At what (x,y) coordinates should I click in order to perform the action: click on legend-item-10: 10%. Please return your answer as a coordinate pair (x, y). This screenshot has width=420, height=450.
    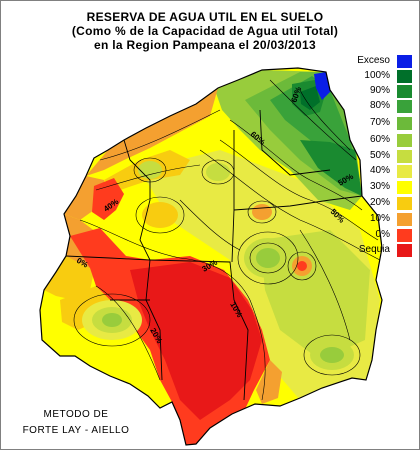
    Looking at the image, I should click on (380, 219).